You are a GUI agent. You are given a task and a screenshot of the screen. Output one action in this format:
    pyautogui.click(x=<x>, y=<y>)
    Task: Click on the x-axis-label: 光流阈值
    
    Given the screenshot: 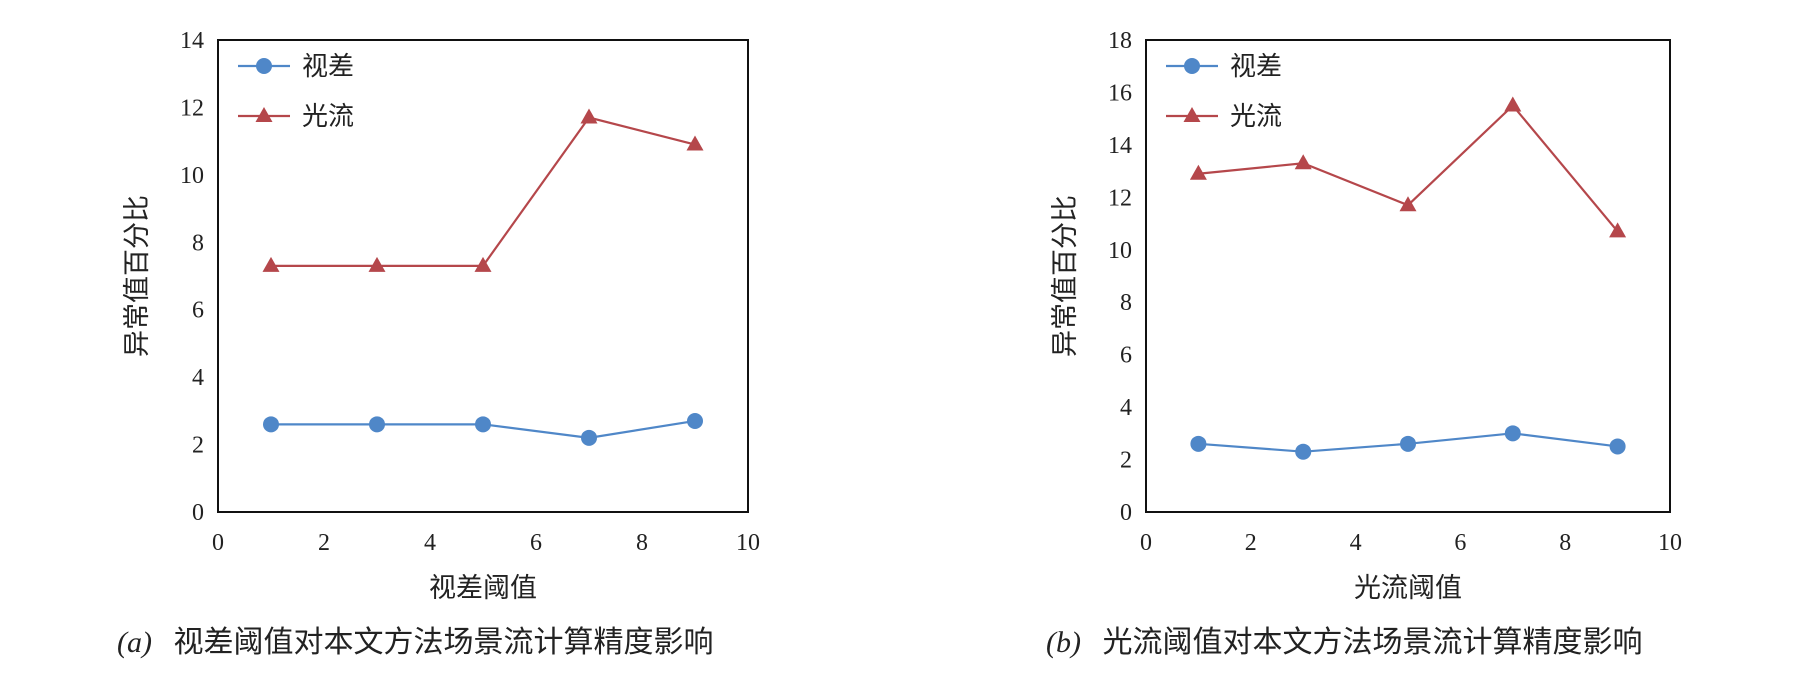 What is the action you would take?
    pyautogui.click(x=1408, y=588)
    